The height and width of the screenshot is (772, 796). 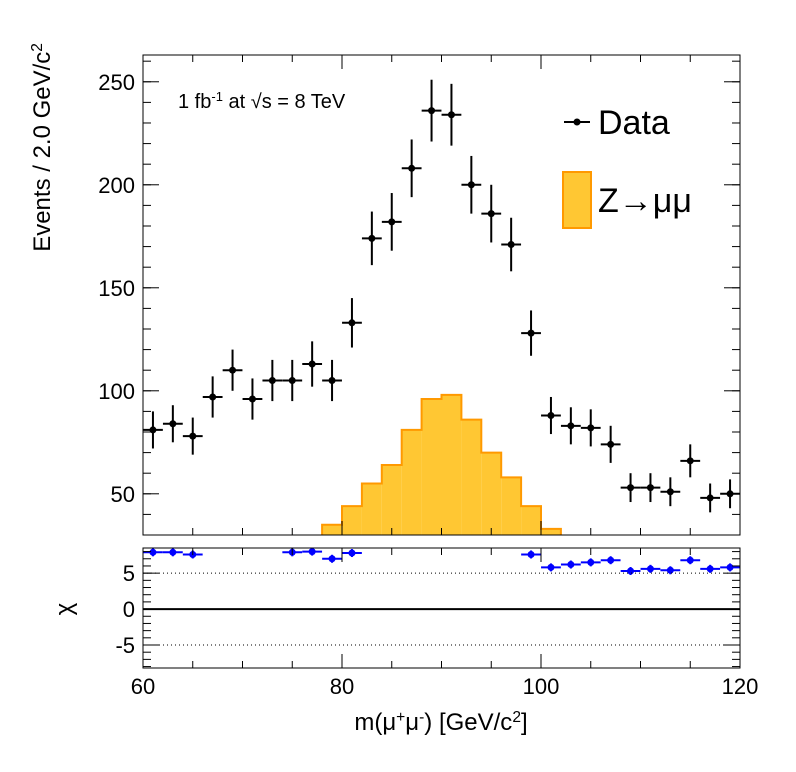 What do you see at coordinates (541, 686) in the screenshot?
I see `x-tick-label: 100` at bounding box center [541, 686].